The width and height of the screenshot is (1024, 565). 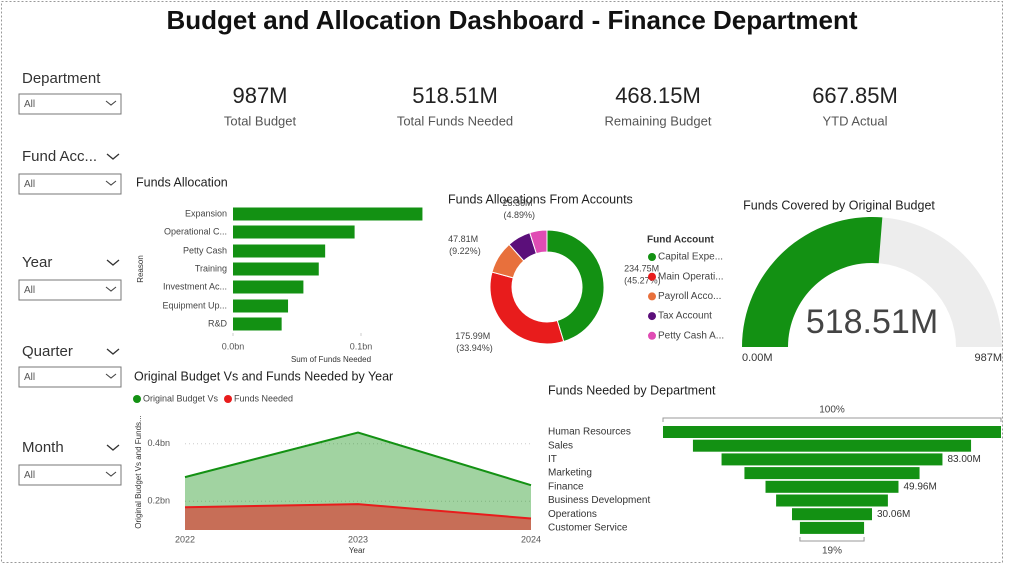 What do you see at coordinates (832, 539) in the screenshot?
I see `funnel-bottom-bracket` at bounding box center [832, 539].